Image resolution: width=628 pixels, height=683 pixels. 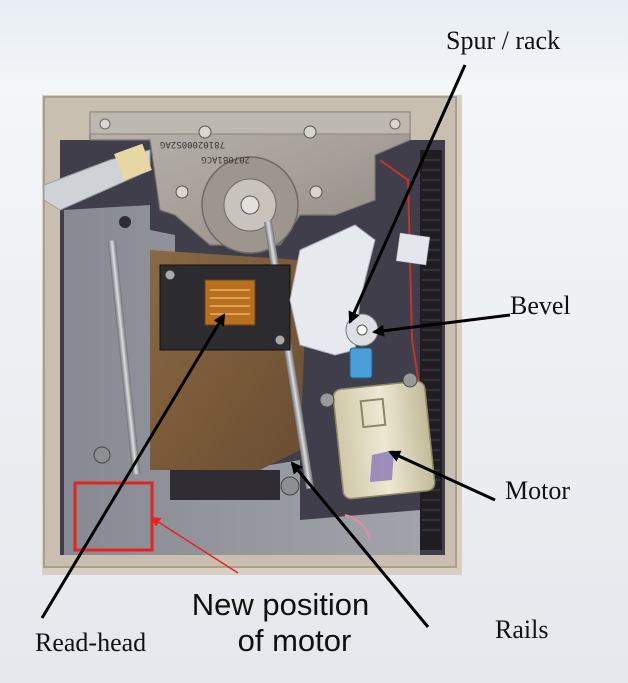 What do you see at coordinates (192, 144) in the screenshot?
I see `part-marking-1: 78102000S2AG` at bounding box center [192, 144].